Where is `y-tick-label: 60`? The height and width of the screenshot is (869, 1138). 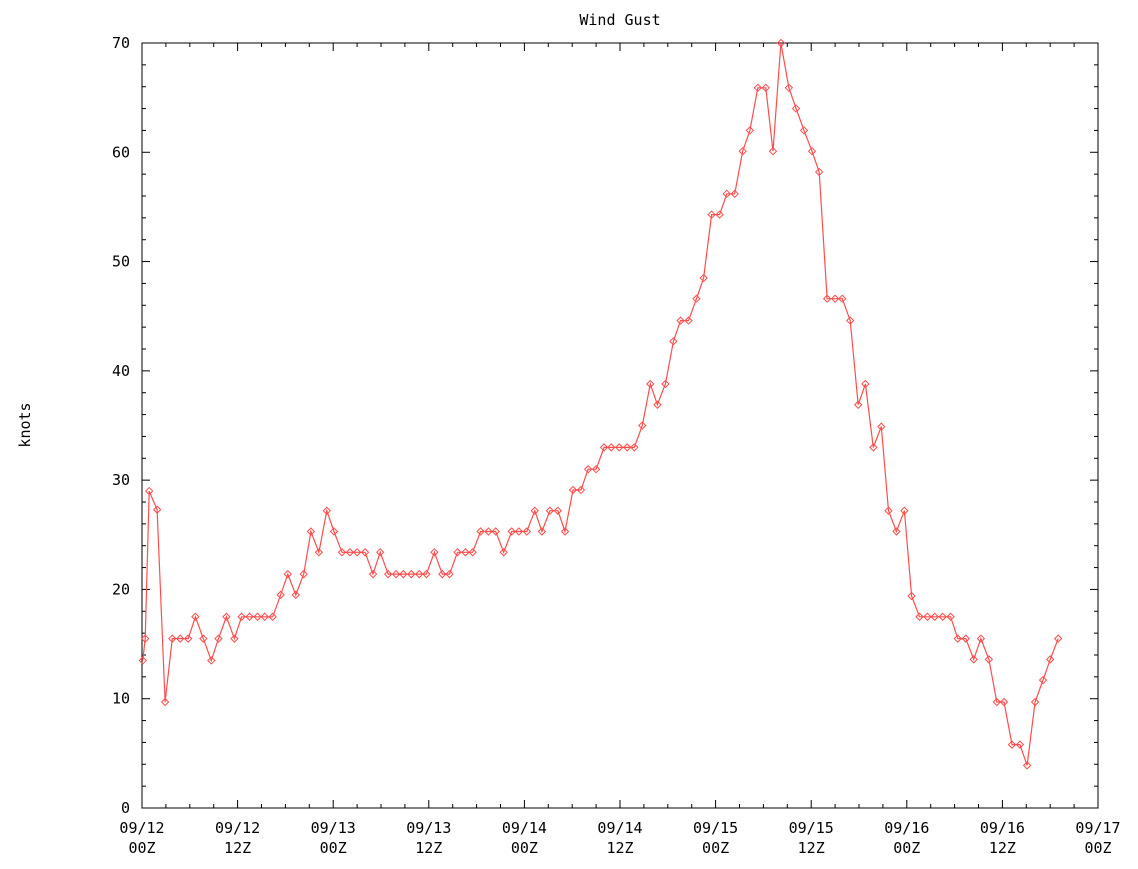
y-tick-label: 60 is located at coordinates (121, 152).